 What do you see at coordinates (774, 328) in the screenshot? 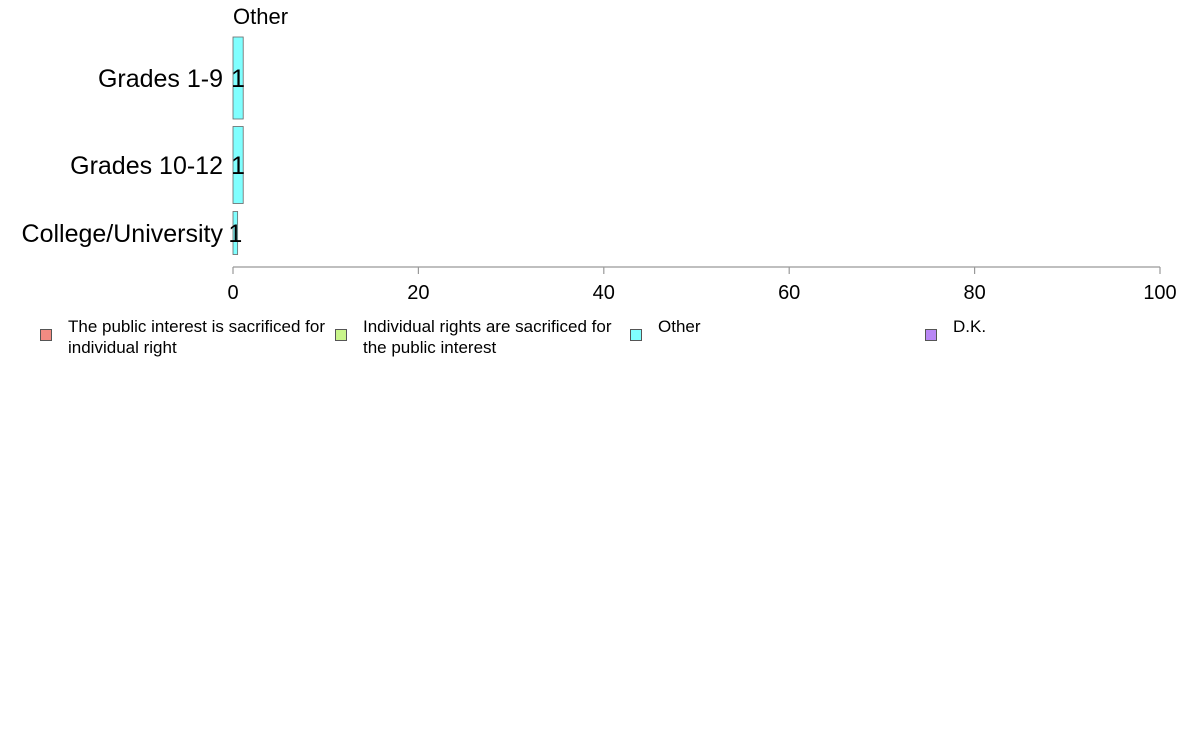
I see `legend-item-other: Other` at bounding box center [774, 328].